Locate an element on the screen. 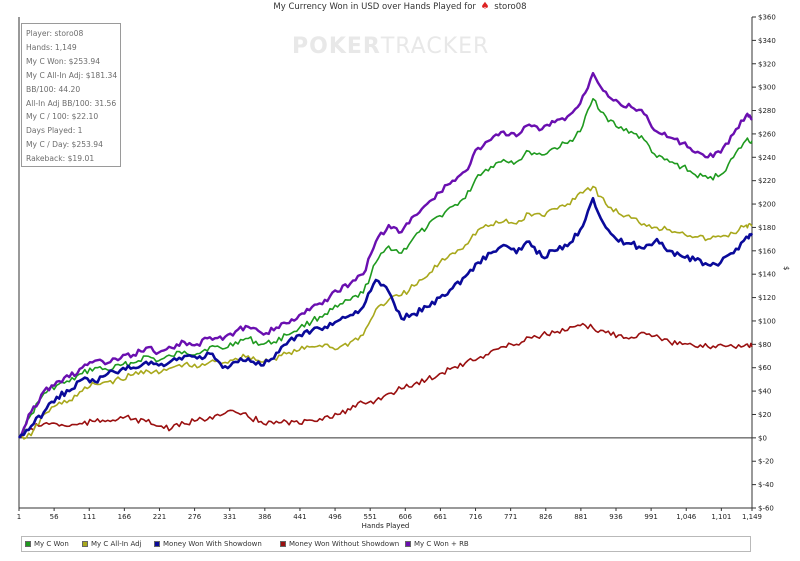 The width and height of the screenshot is (800, 561). x-tick-label: 1 is located at coordinates (19, 517).